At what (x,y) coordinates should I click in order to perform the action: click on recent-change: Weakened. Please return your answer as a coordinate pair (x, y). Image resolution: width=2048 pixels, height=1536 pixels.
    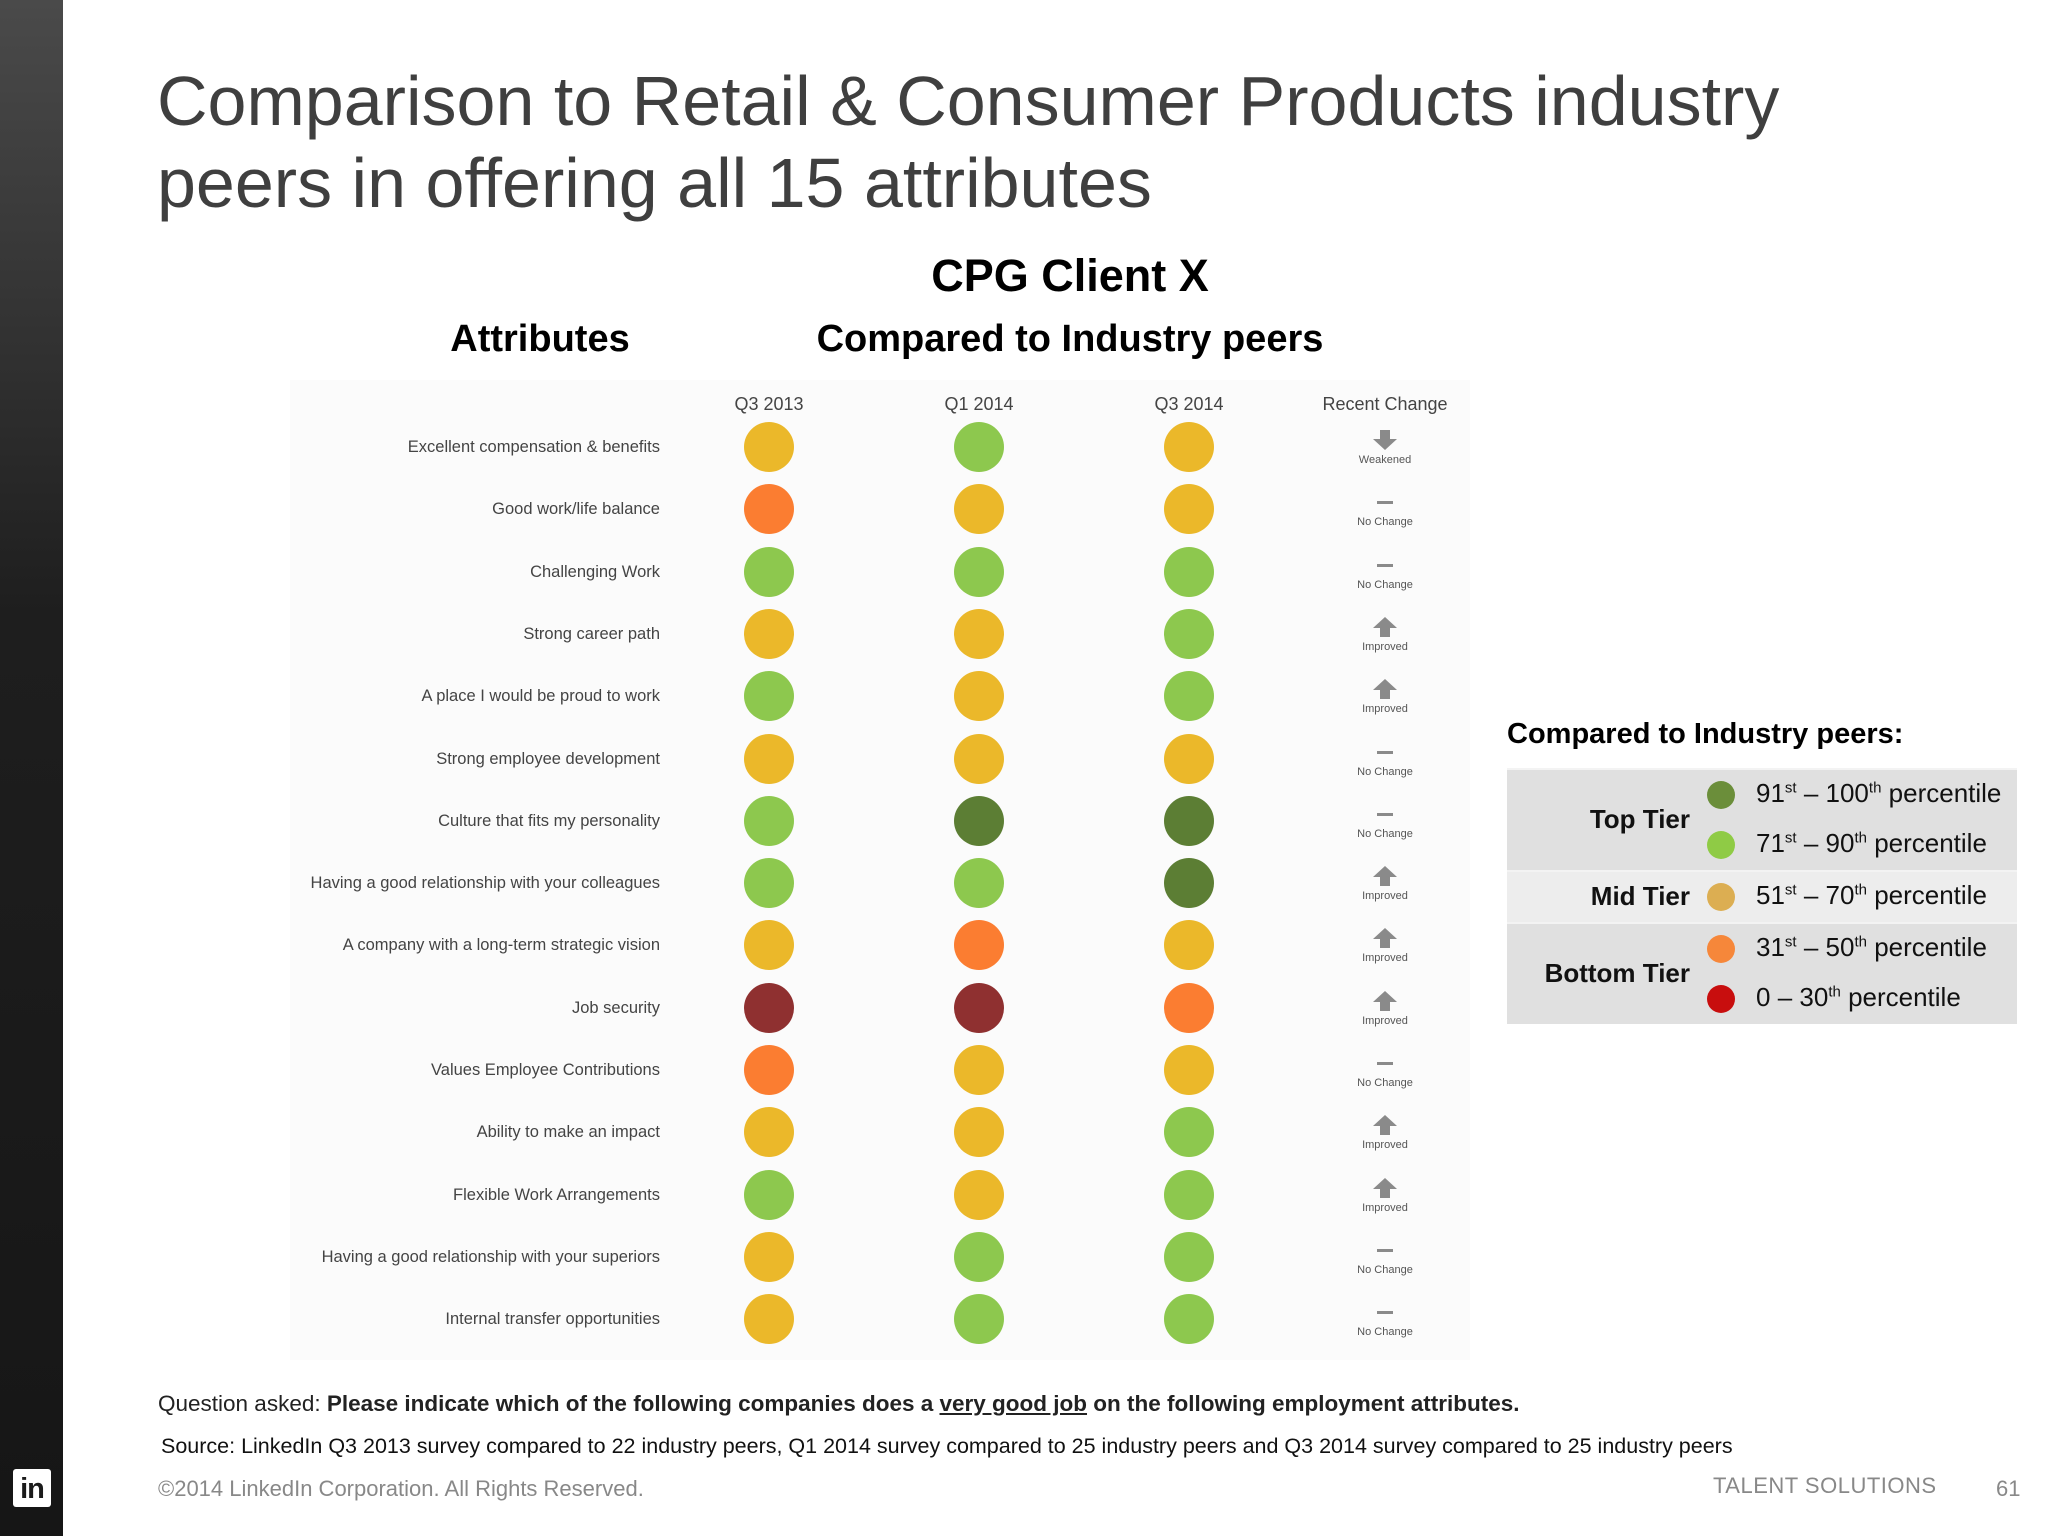
    Looking at the image, I should click on (1385, 447).